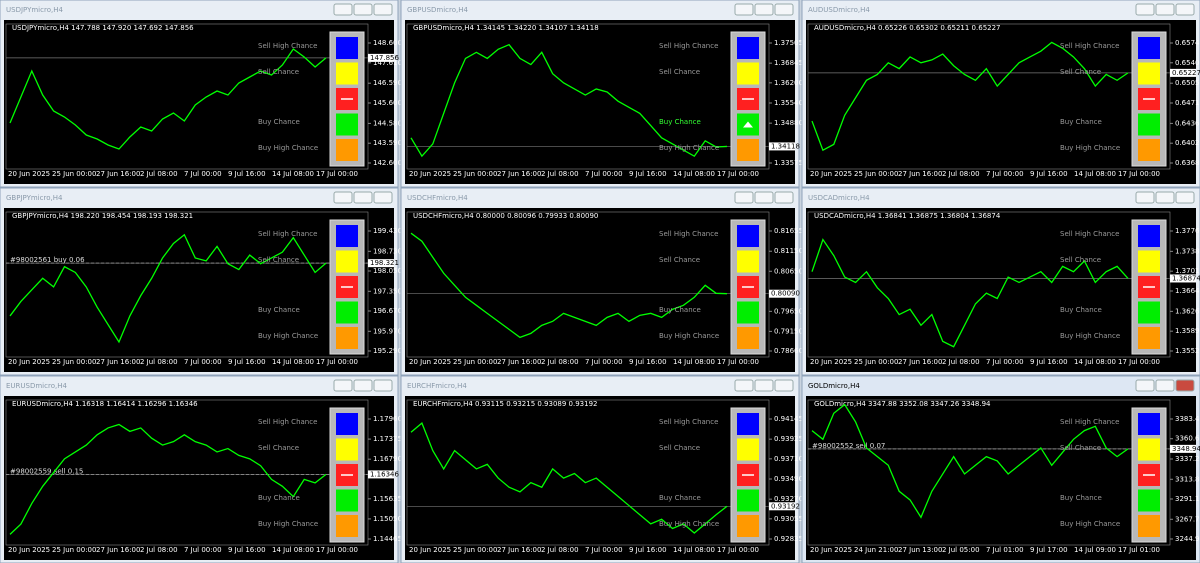  Describe the element at coordinates (381, 263) in the screenshot. I see `price-box` at that location.